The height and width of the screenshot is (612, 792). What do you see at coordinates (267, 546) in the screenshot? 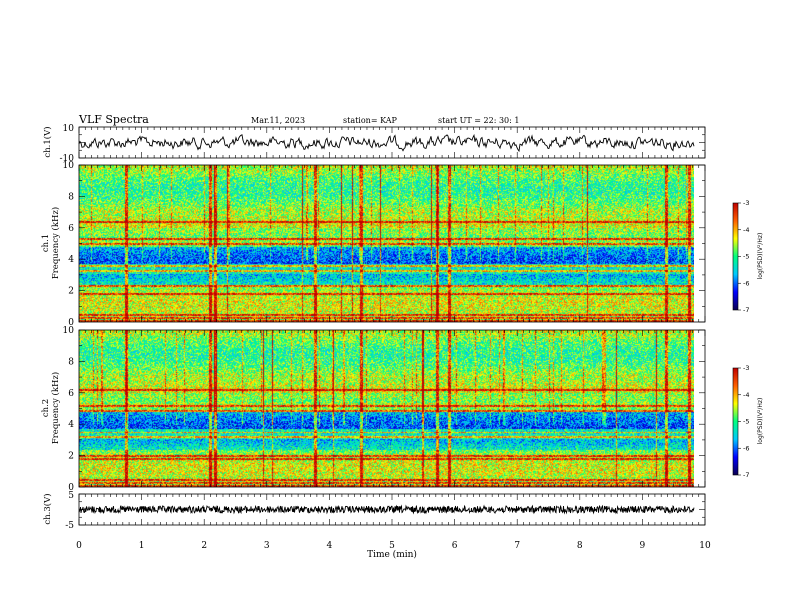
I see `x-tick-label: 3` at bounding box center [267, 546].